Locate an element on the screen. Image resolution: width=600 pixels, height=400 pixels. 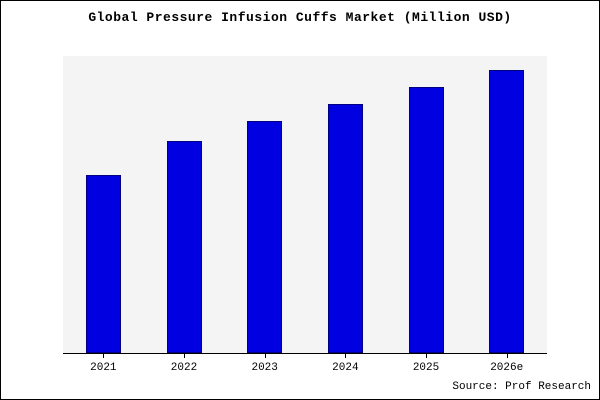
bar-slot-2023 is located at coordinates (264, 204).